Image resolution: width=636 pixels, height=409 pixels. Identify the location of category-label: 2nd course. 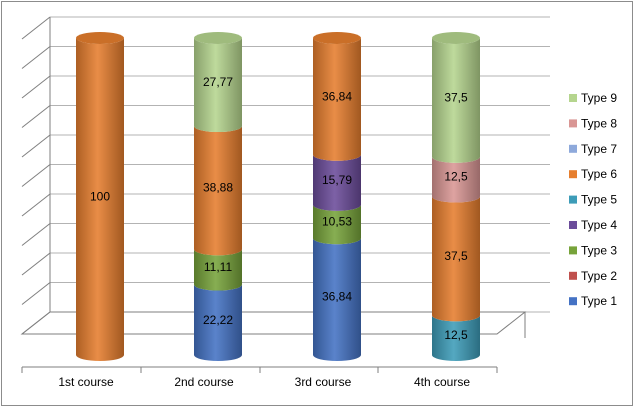
(204, 382).